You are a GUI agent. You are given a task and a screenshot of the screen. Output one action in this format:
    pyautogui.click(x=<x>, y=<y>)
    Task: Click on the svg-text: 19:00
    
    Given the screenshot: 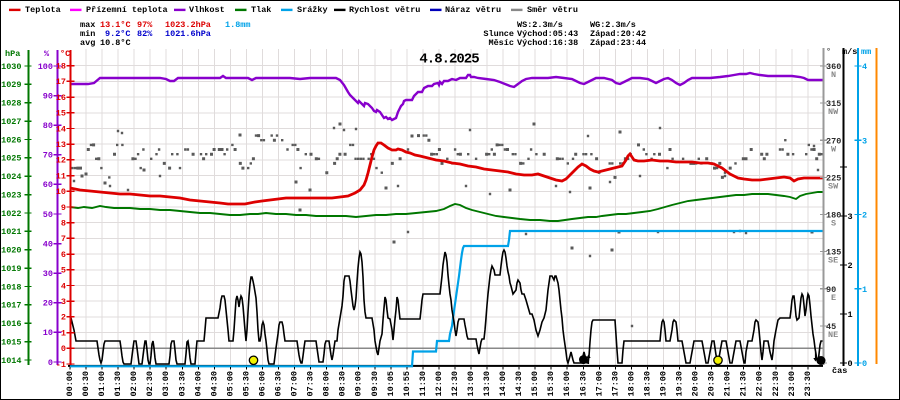 What is the action you would take?
    pyautogui.click(x=664, y=384)
    